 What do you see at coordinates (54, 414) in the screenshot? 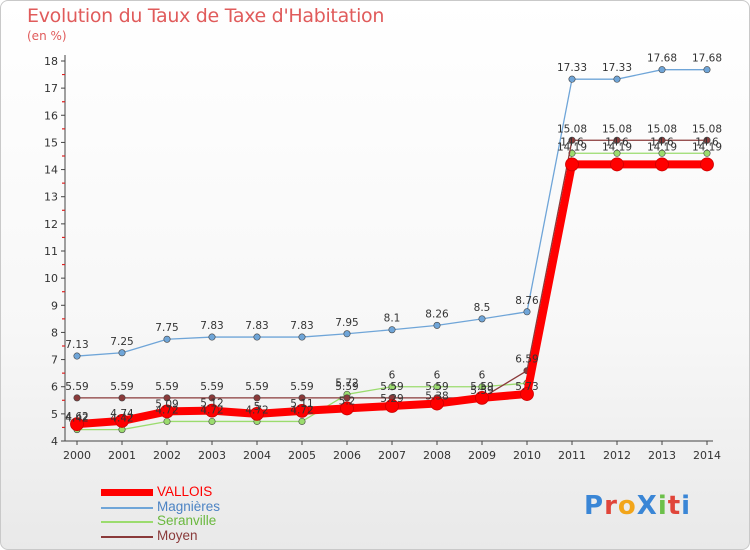
I see `y-tick-label: 5` at bounding box center [54, 414].